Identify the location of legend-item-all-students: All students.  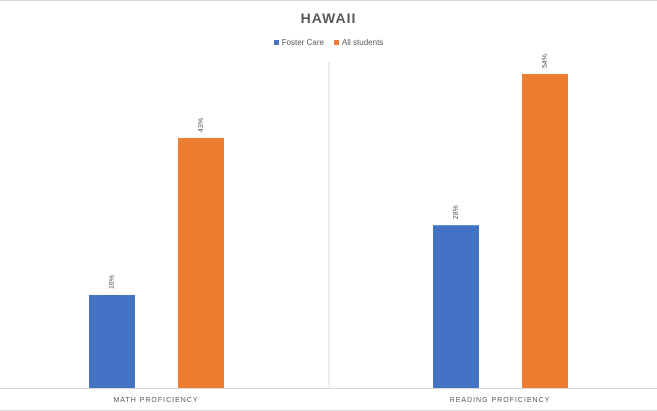
(358, 42).